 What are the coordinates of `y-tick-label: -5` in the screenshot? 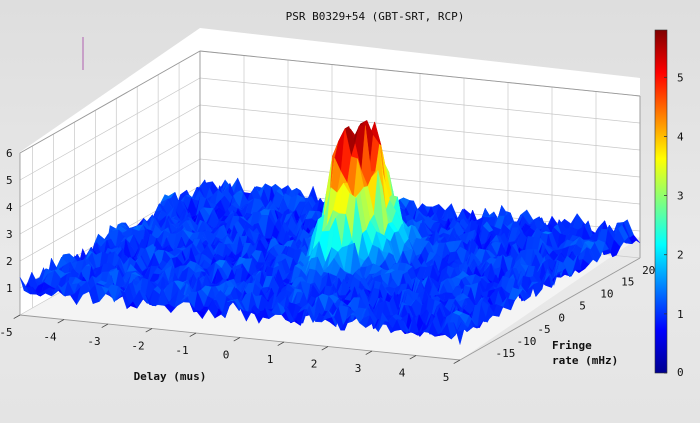 It's located at (543, 329).